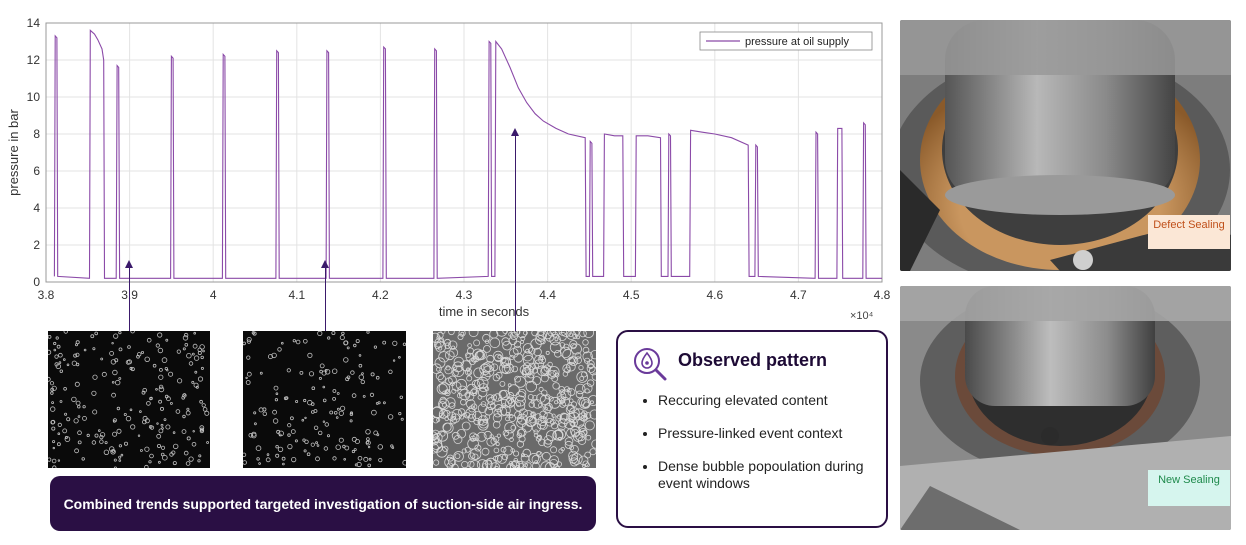 The image size is (1246, 545). What do you see at coordinates (768, 400) in the screenshot?
I see `pattern-item: Reccuring elevated content` at bounding box center [768, 400].